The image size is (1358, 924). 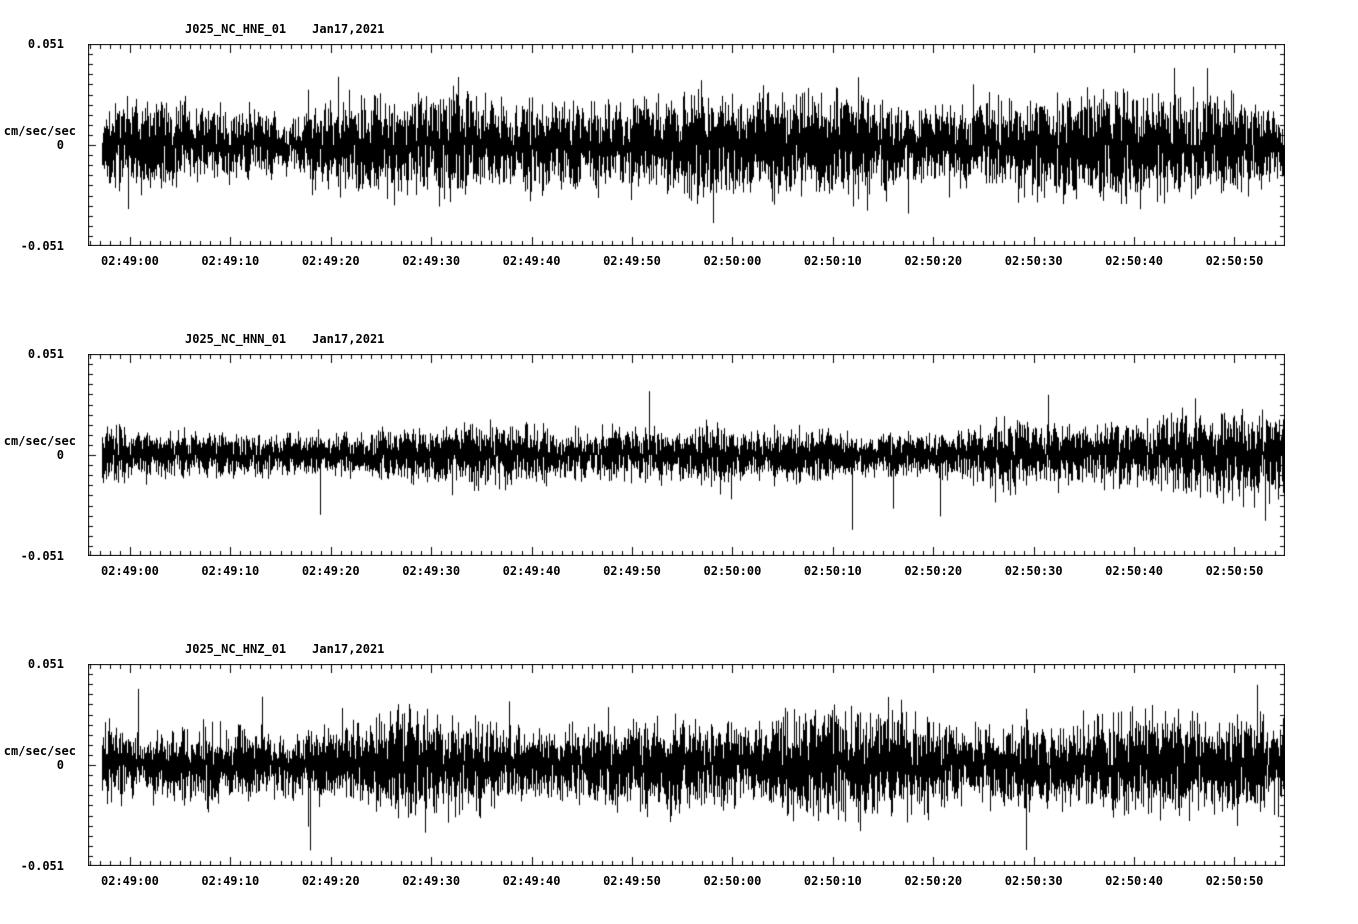 I want to click on station-id: J025_NC_HNZ_01, so click(x=236, y=649).